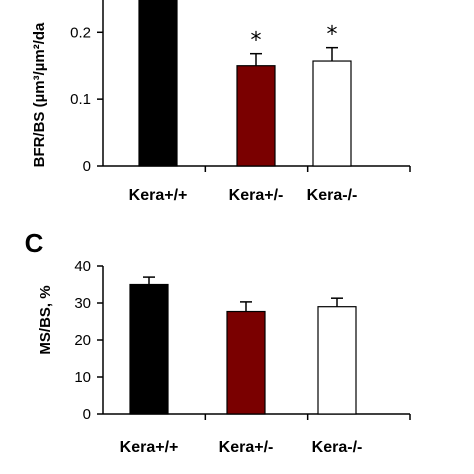  I want to click on bfr-y-tick-label: 0, so click(87, 166).